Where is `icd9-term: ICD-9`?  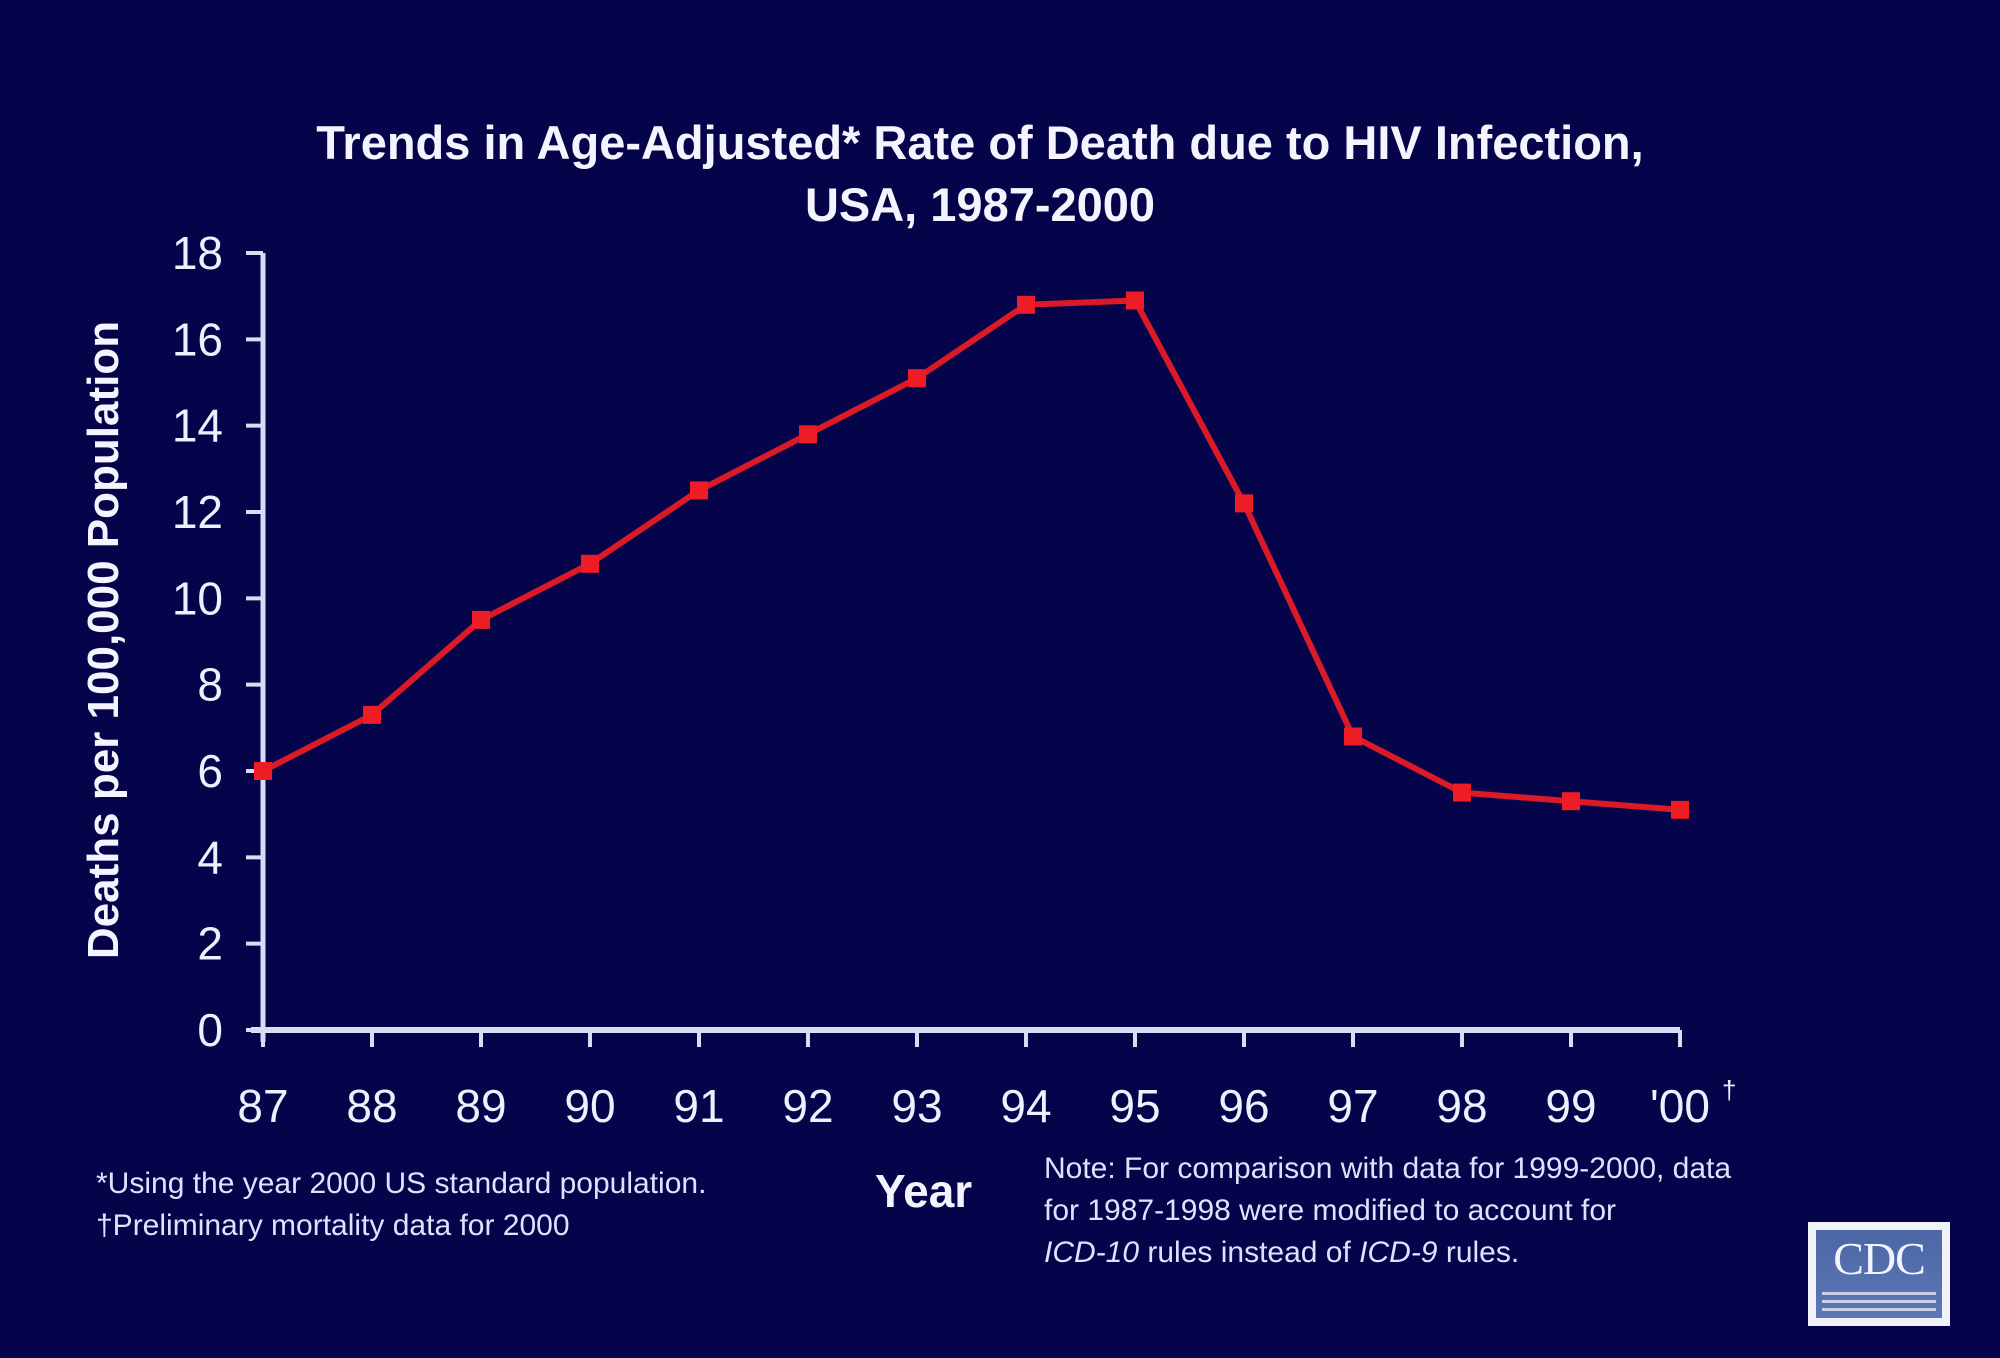 icd9-term: ICD-9 is located at coordinates (1398, 1252).